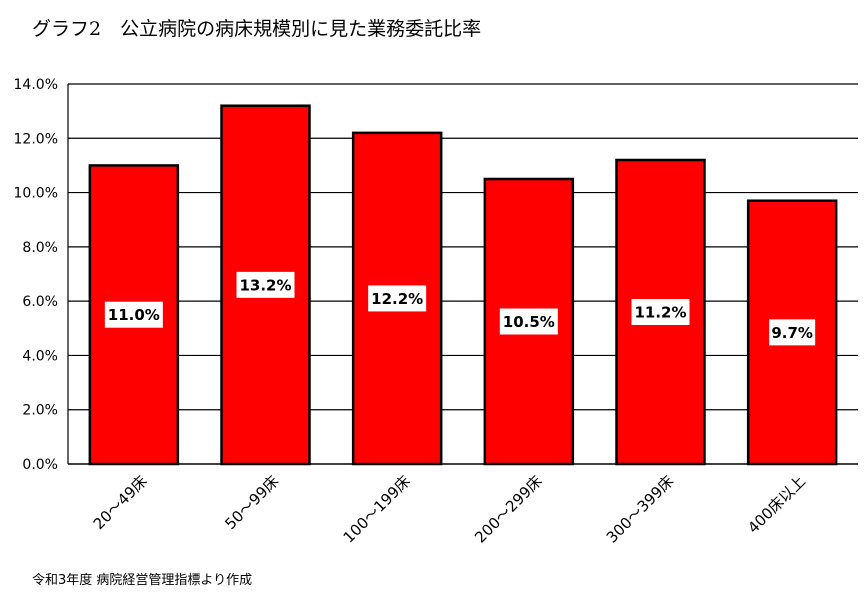 This screenshot has width=867, height=598. I want to click on data-label: 11.0%, so click(134, 315).